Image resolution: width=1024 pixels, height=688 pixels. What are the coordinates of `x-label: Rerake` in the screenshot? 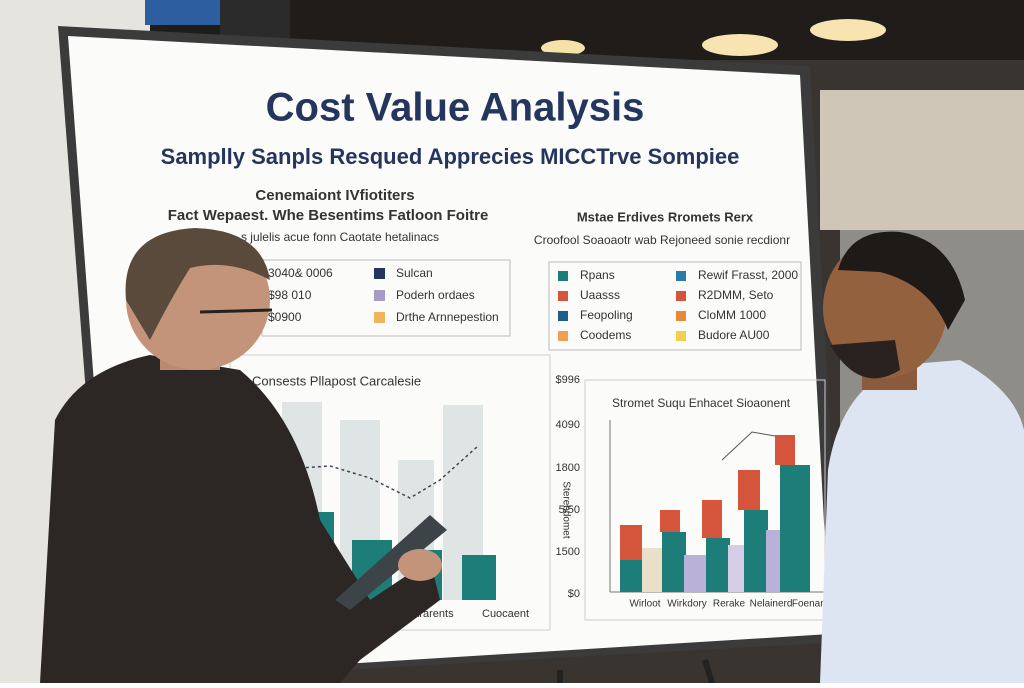 It's located at (729, 604).